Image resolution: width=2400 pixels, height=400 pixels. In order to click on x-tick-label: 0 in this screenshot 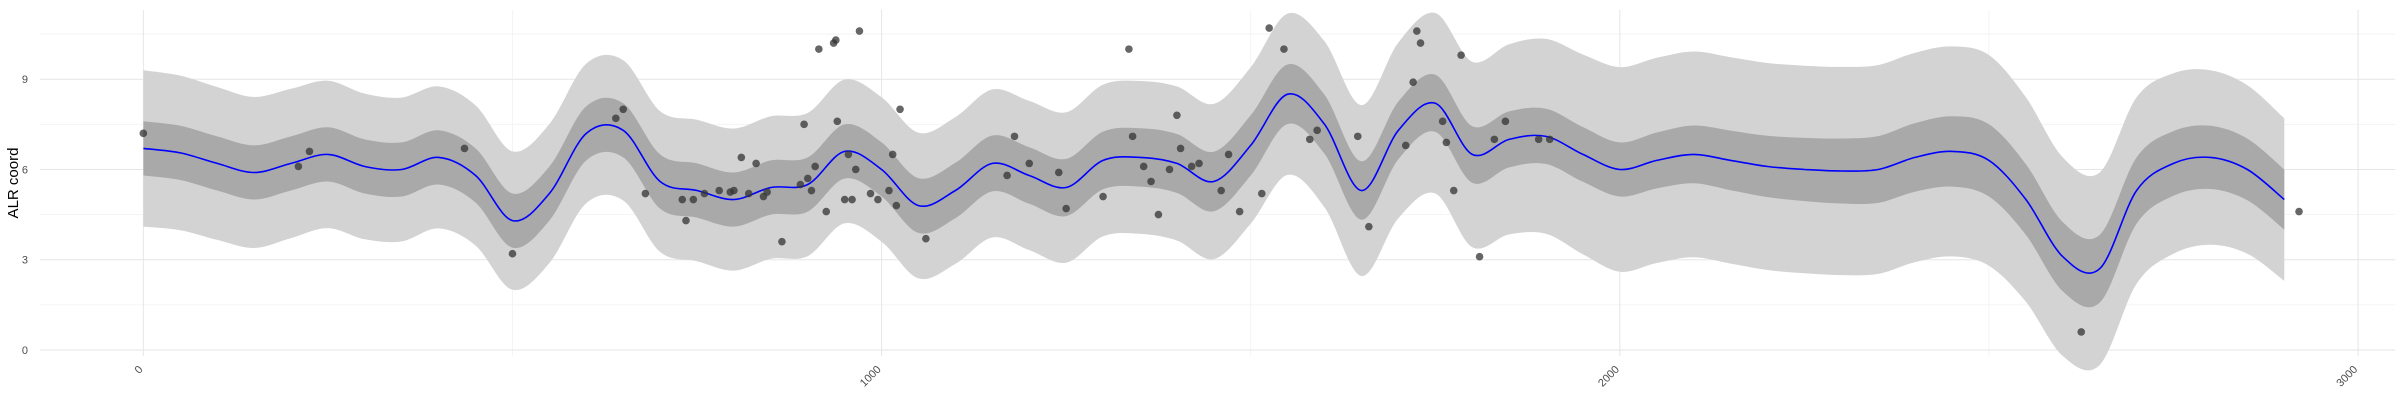, I will do `click(139, 370)`.